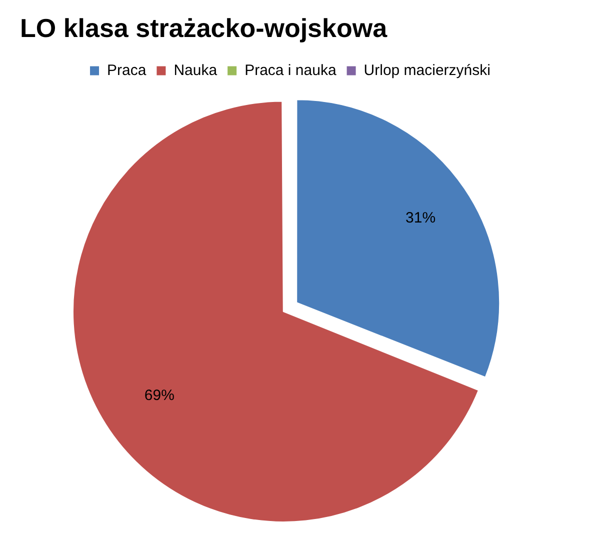  I want to click on legend-label: Praca i nauka, so click(290, 70).